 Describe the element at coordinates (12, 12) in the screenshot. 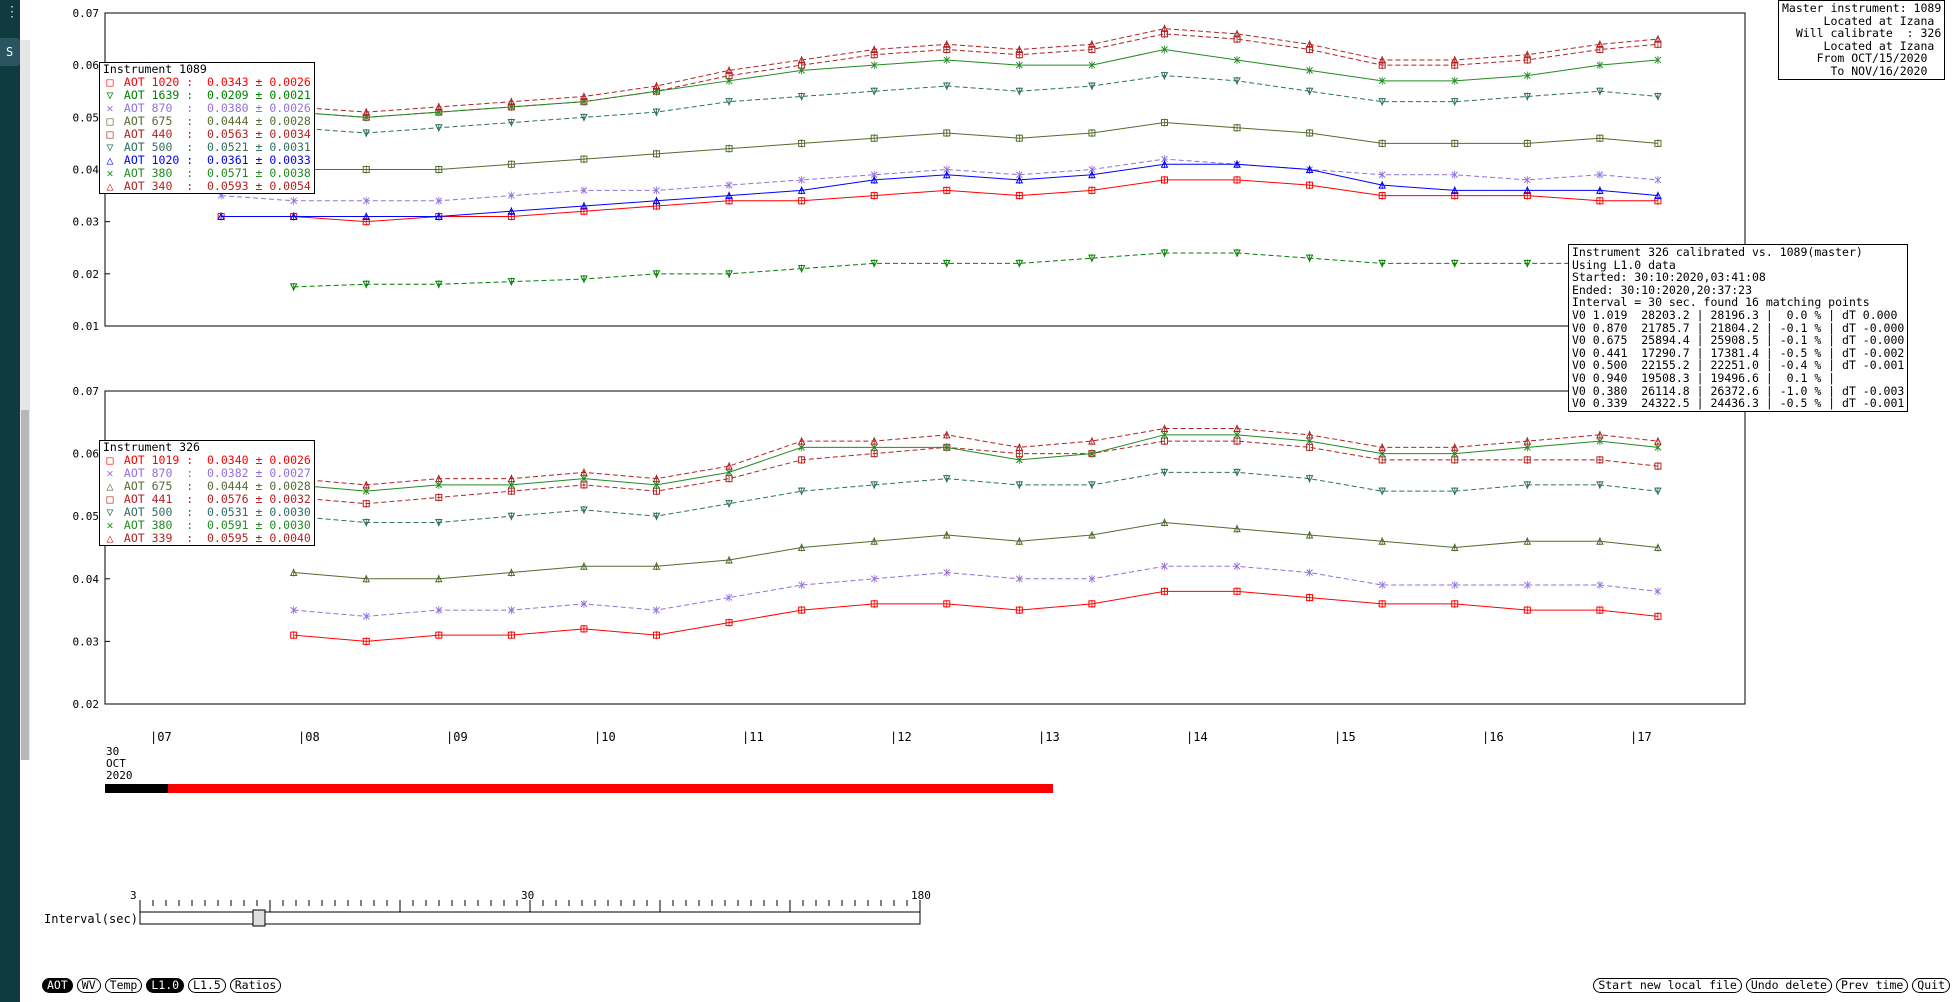

I see `menu-dots-icon: ⋮` at that location.